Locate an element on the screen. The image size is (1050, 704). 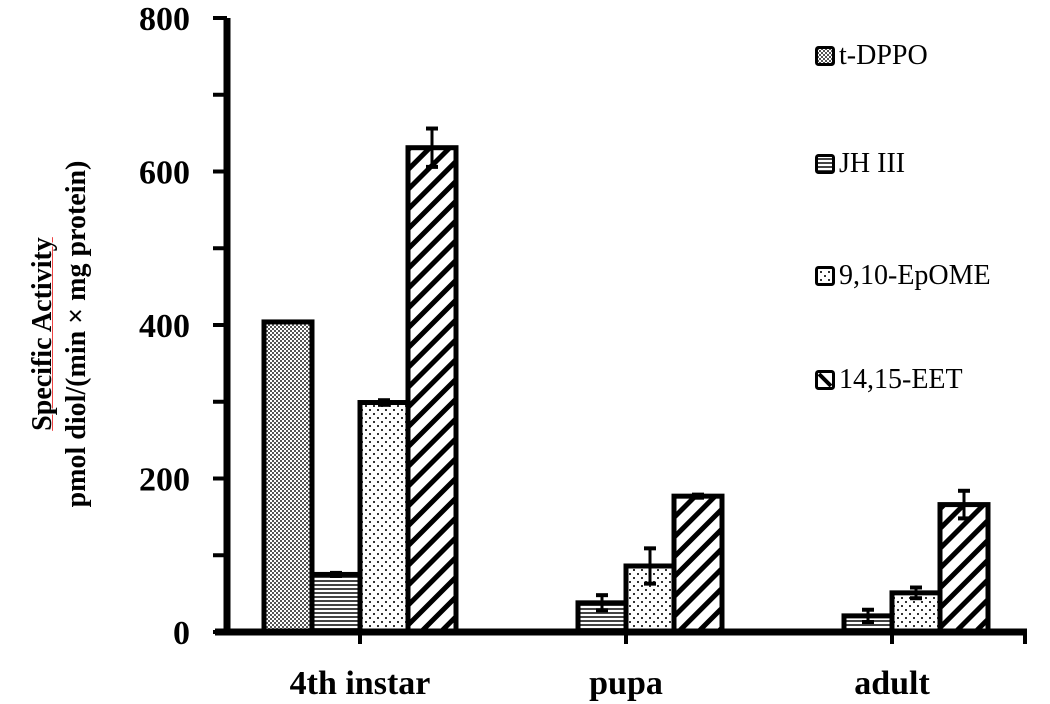
legend-label: t-DPPO is located at coordinates (883, 55).